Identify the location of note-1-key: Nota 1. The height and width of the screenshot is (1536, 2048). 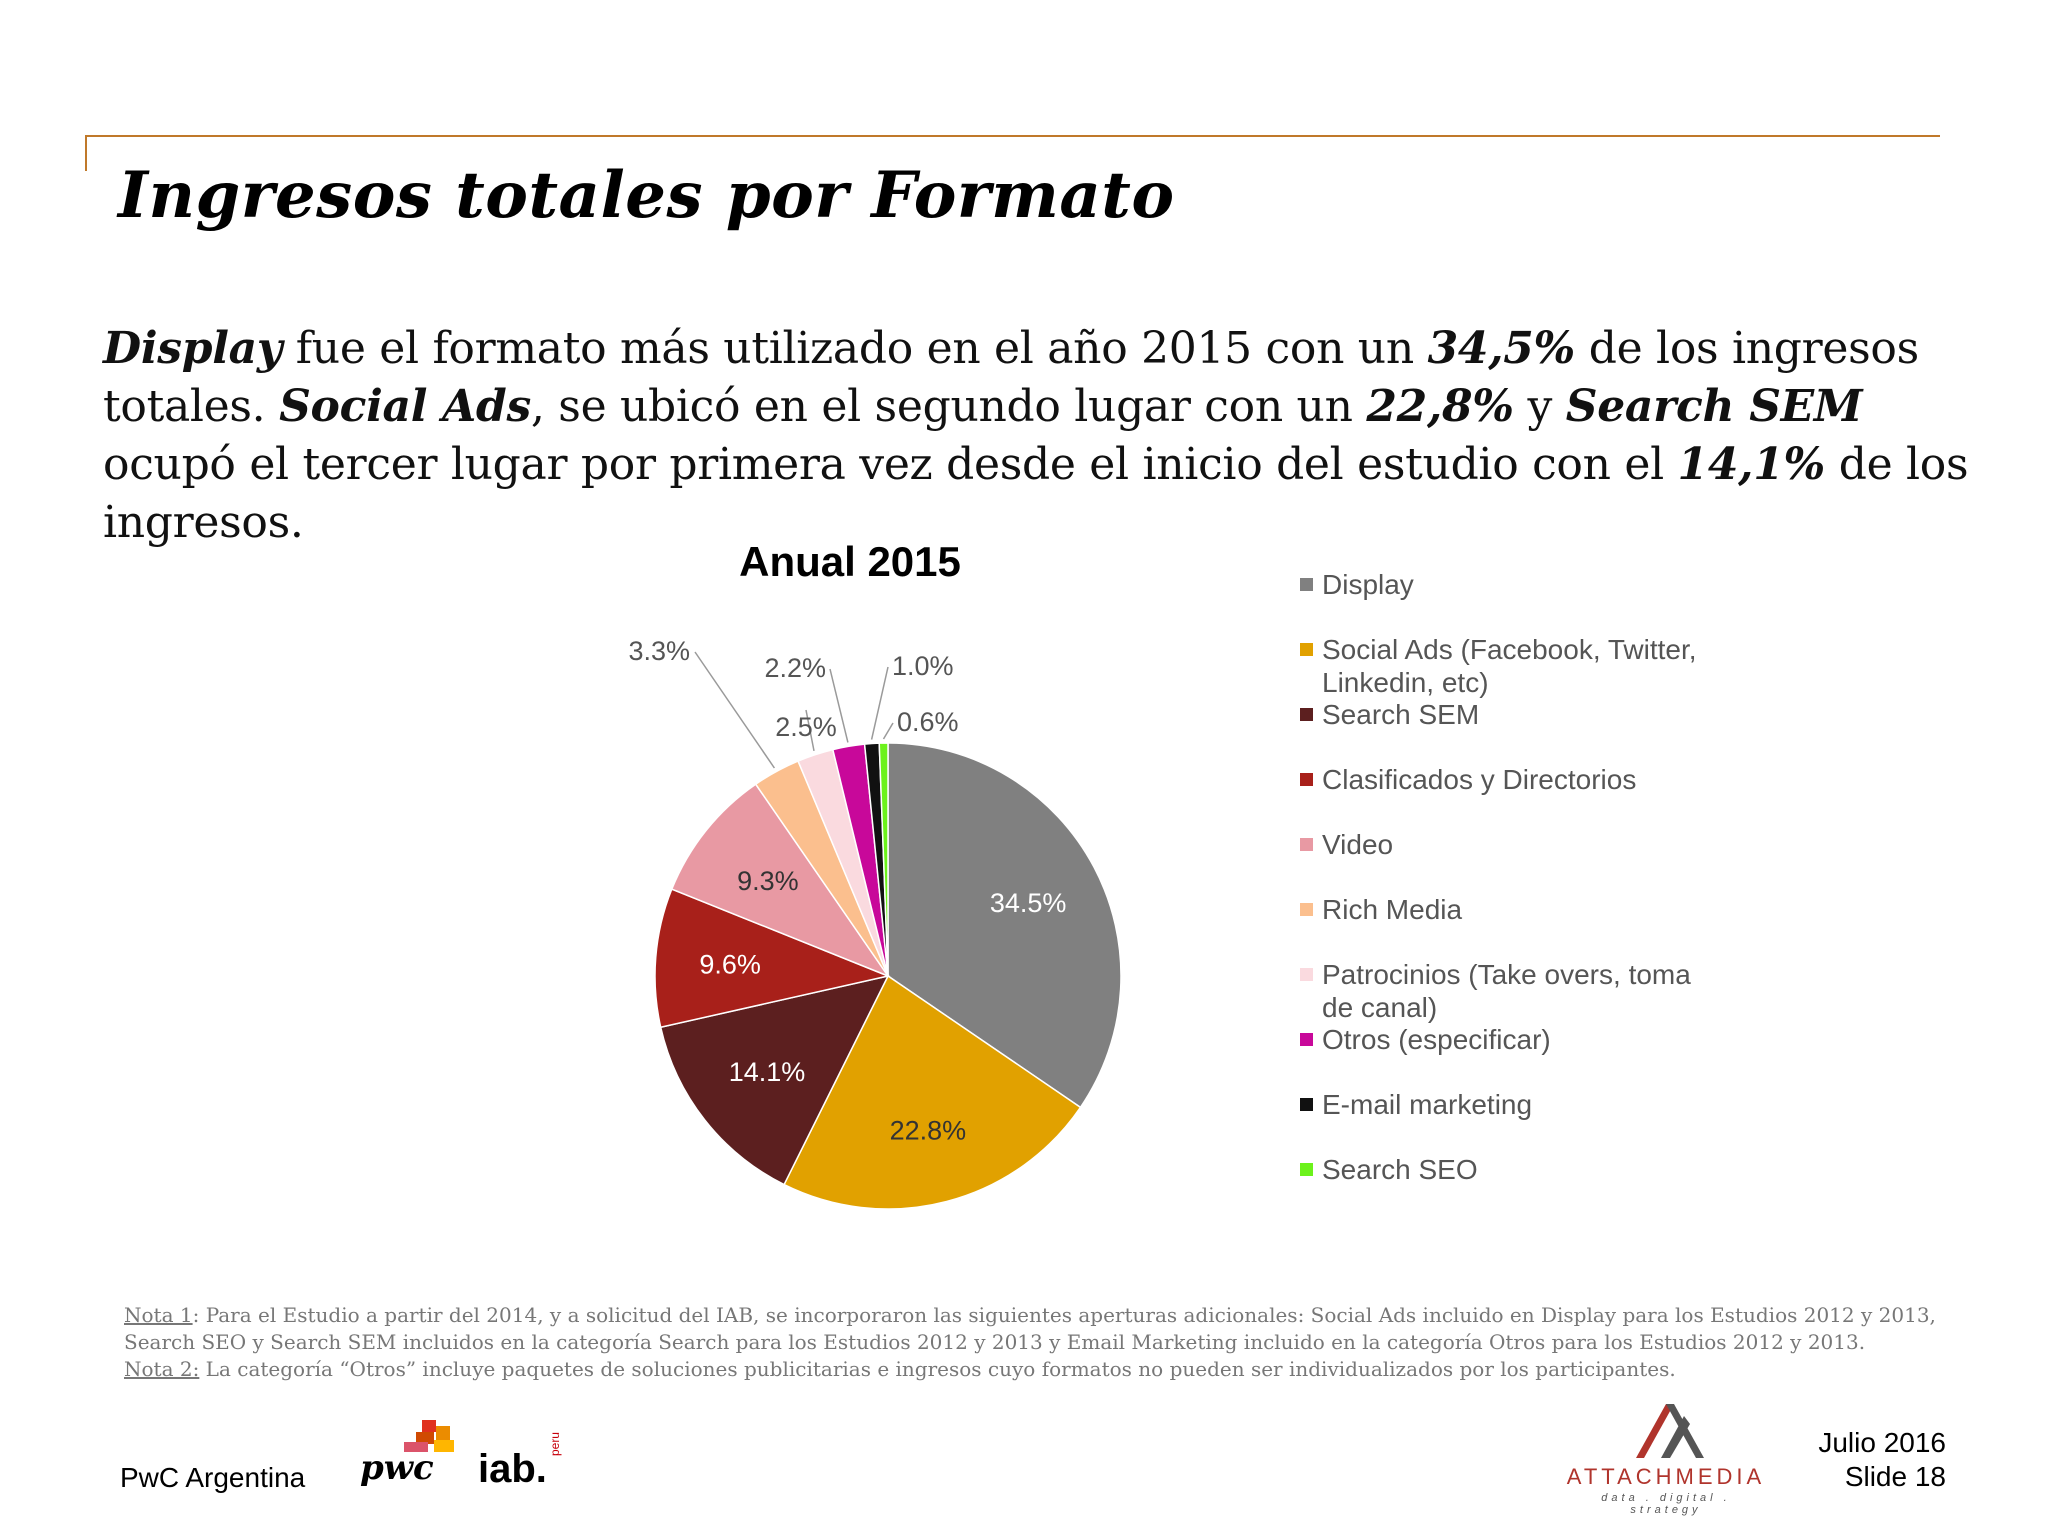
(158, 1315).